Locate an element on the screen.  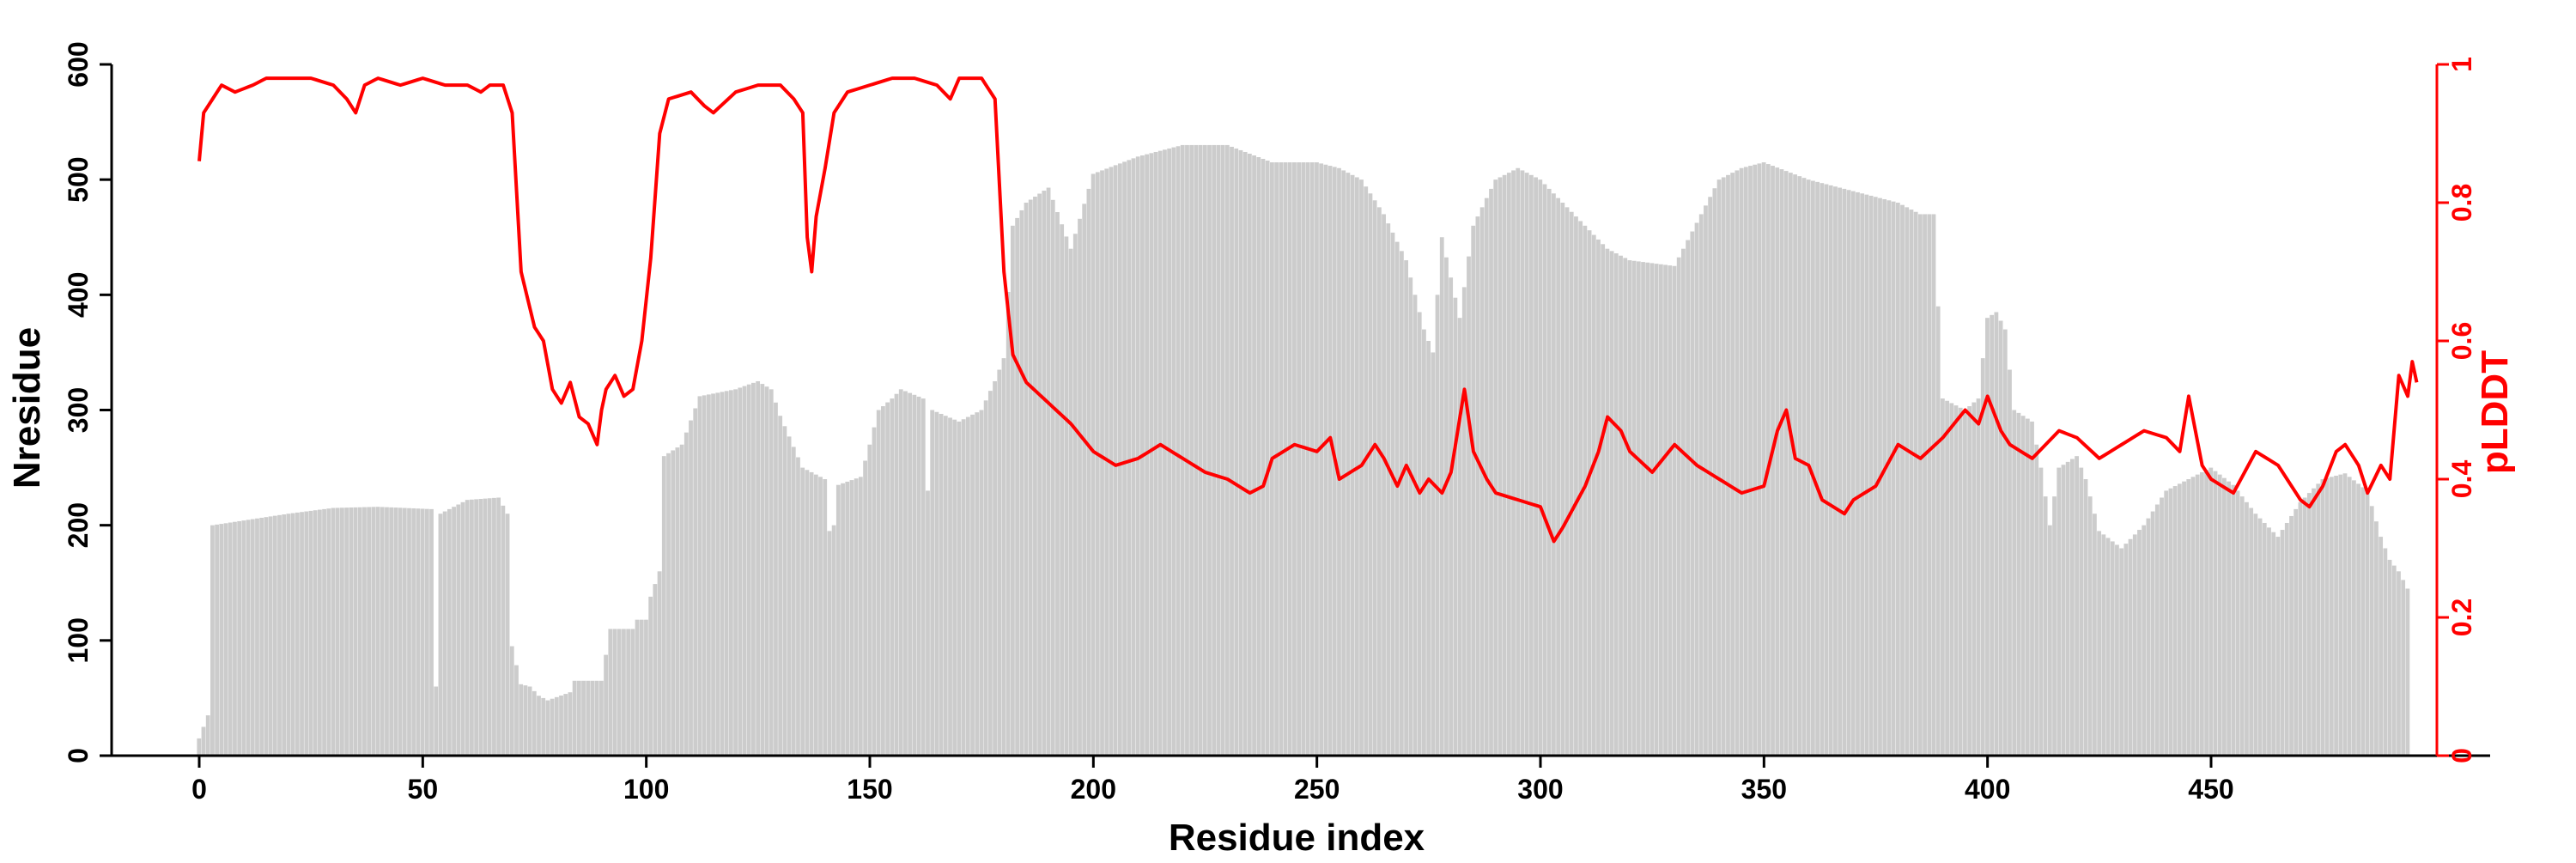
y-tick-label: 400 is located at coordinates (78, 295).